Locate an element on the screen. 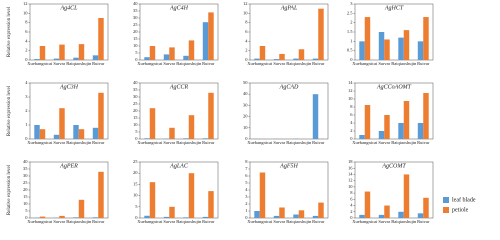  panel-title: AgCCoAOMT is located at coordinates (394, 87).